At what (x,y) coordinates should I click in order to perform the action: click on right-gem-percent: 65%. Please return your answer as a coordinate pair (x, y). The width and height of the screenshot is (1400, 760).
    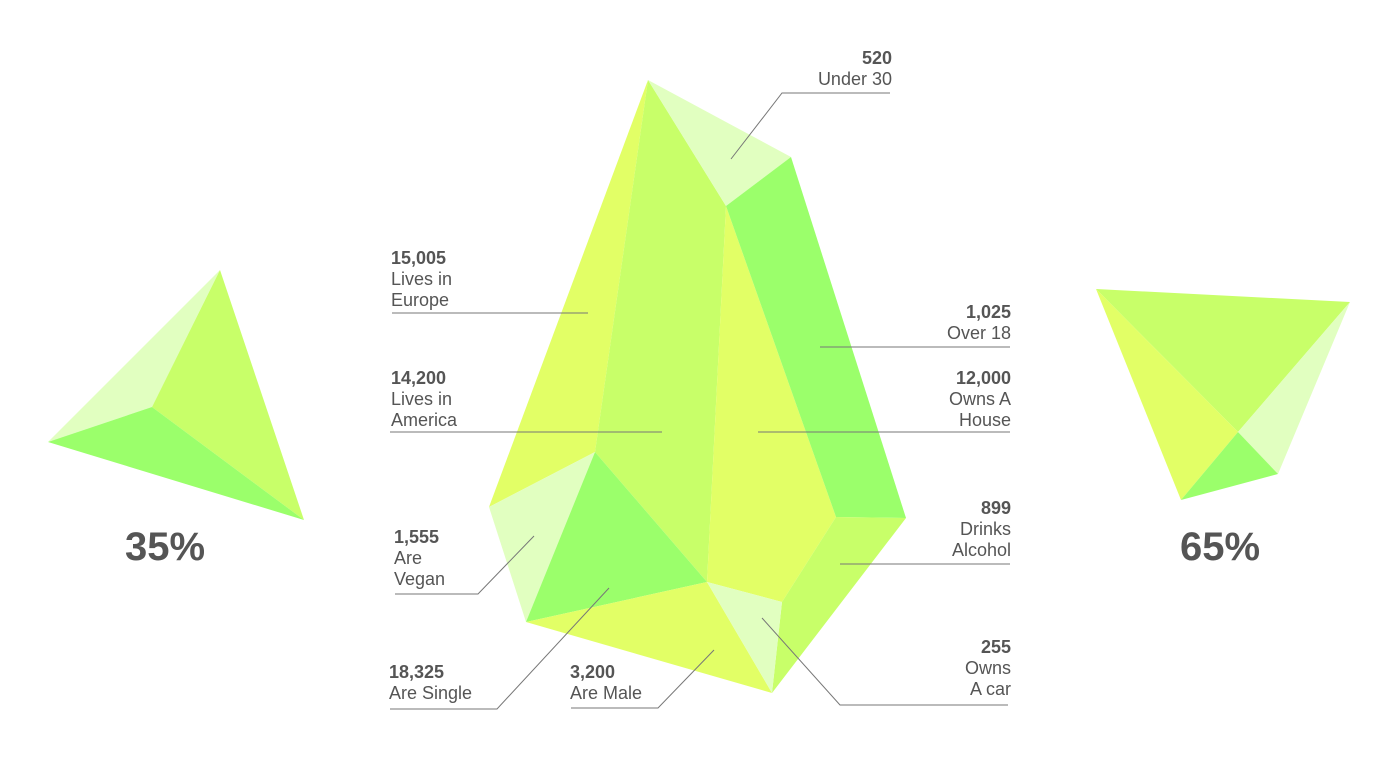
    Looking at the image, I should click on (1220, 547).